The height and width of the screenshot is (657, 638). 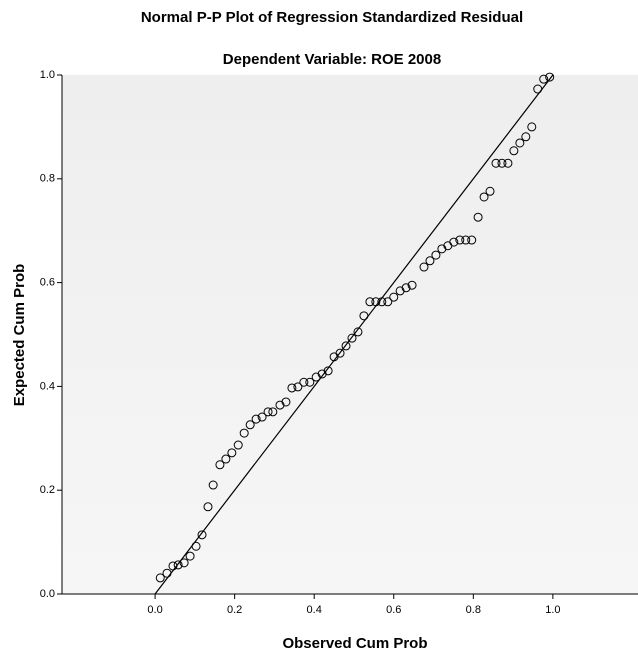 I want to click on x-tick-label: 1.0, so click(x=552, y=610).